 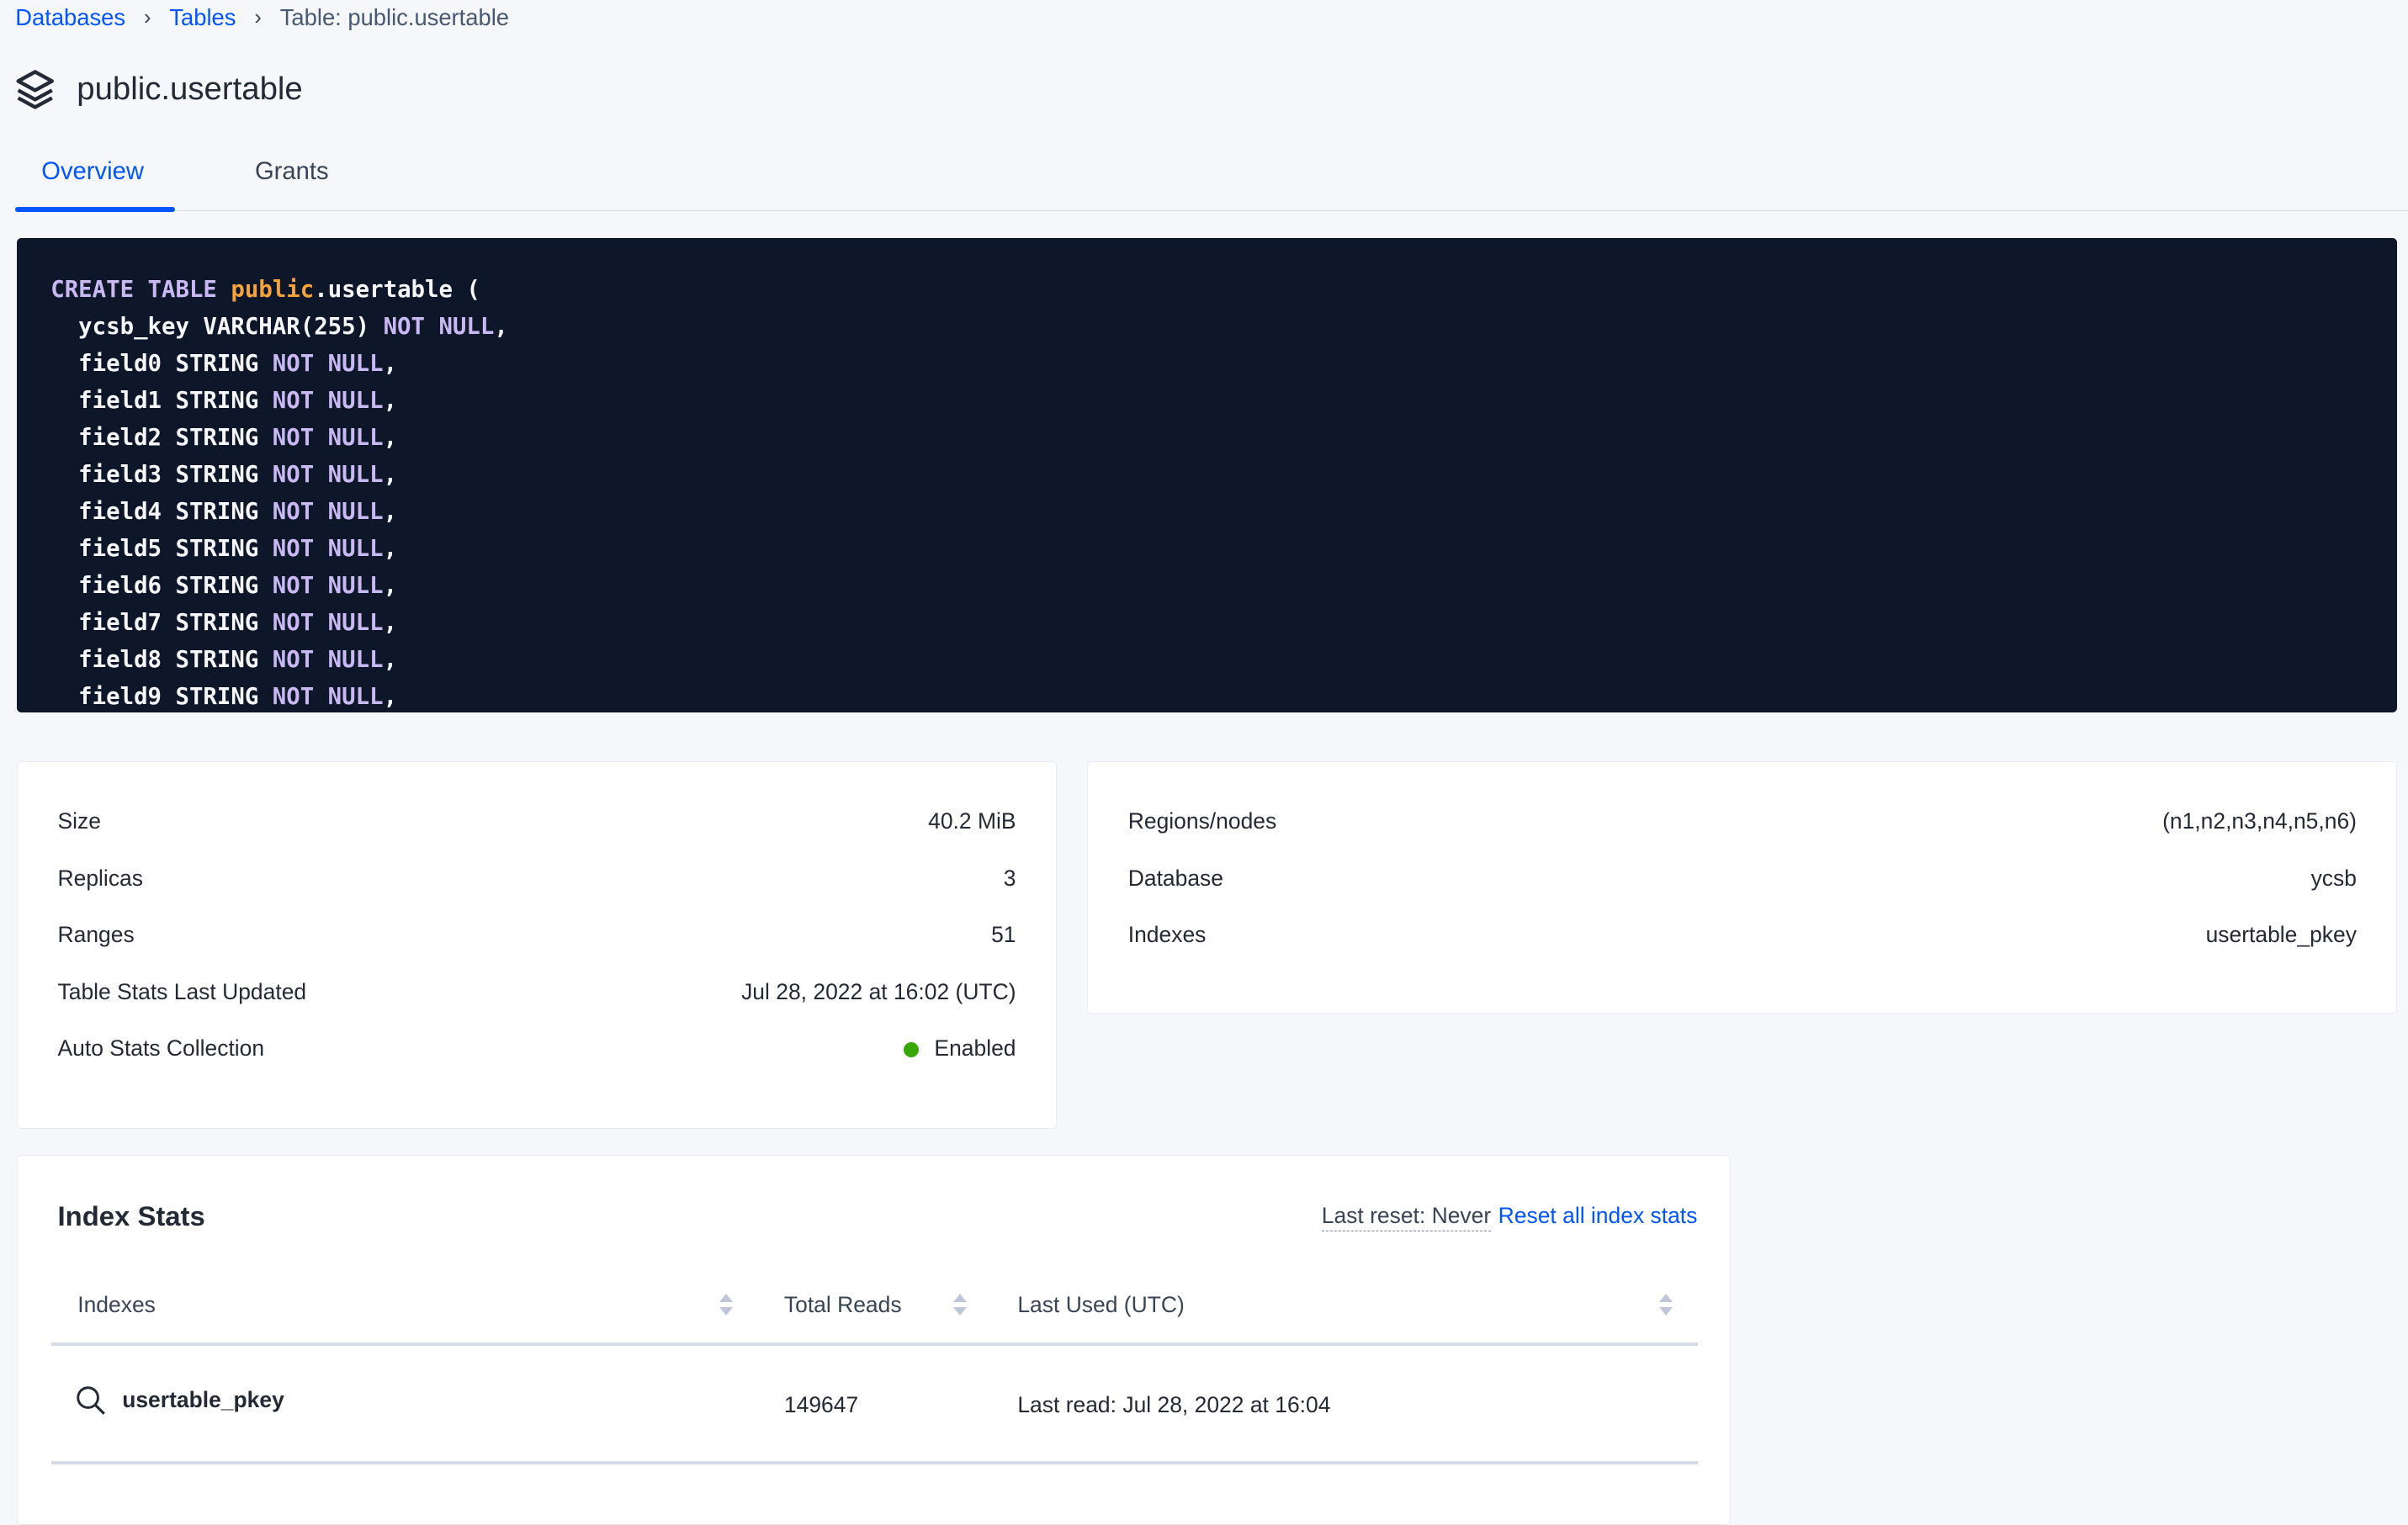 What do you see at coordinates (821, 1404) in the screenshot?
I see `total-reads-value: 149647` at bounding box center [821, 1404].